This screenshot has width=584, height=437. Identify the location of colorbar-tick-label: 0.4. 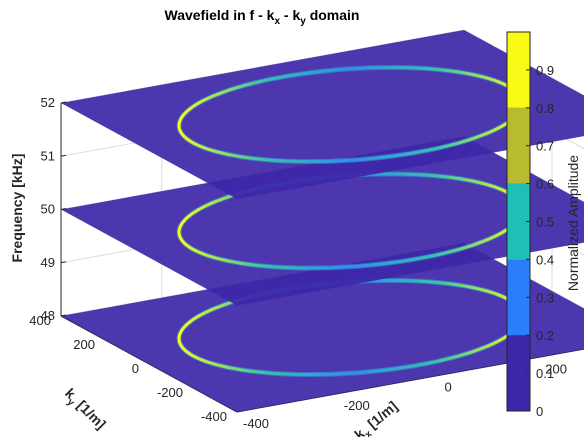
(545, 259).